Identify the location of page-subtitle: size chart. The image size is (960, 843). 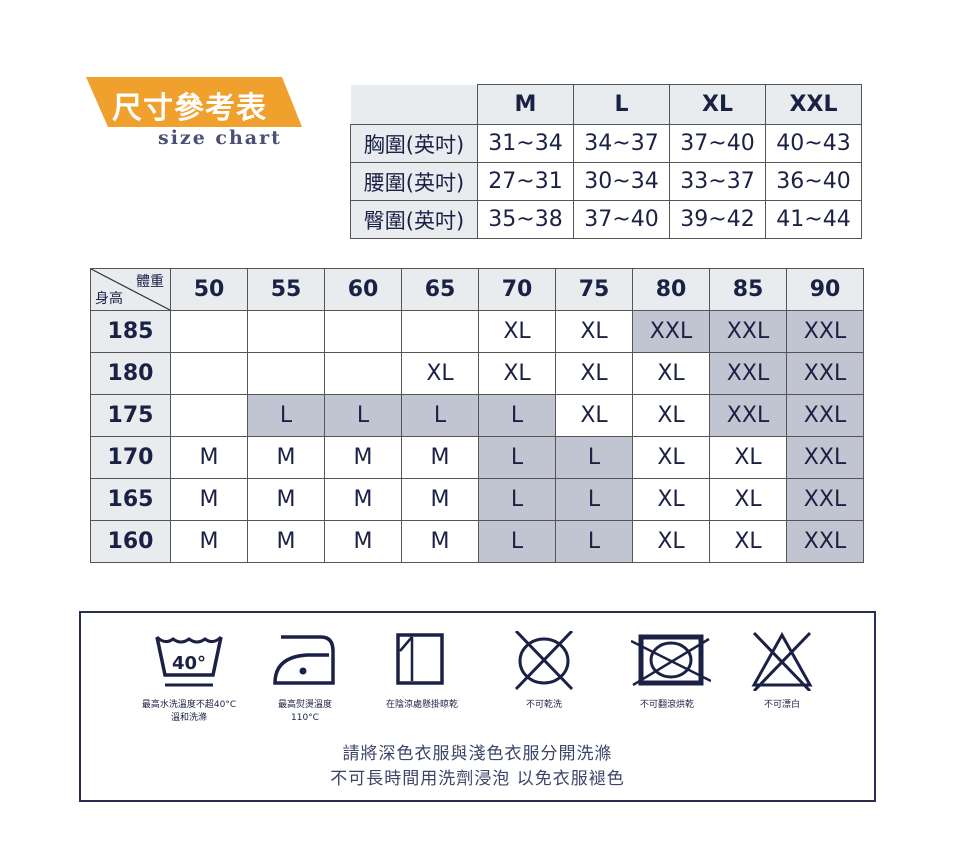
(220, 138).